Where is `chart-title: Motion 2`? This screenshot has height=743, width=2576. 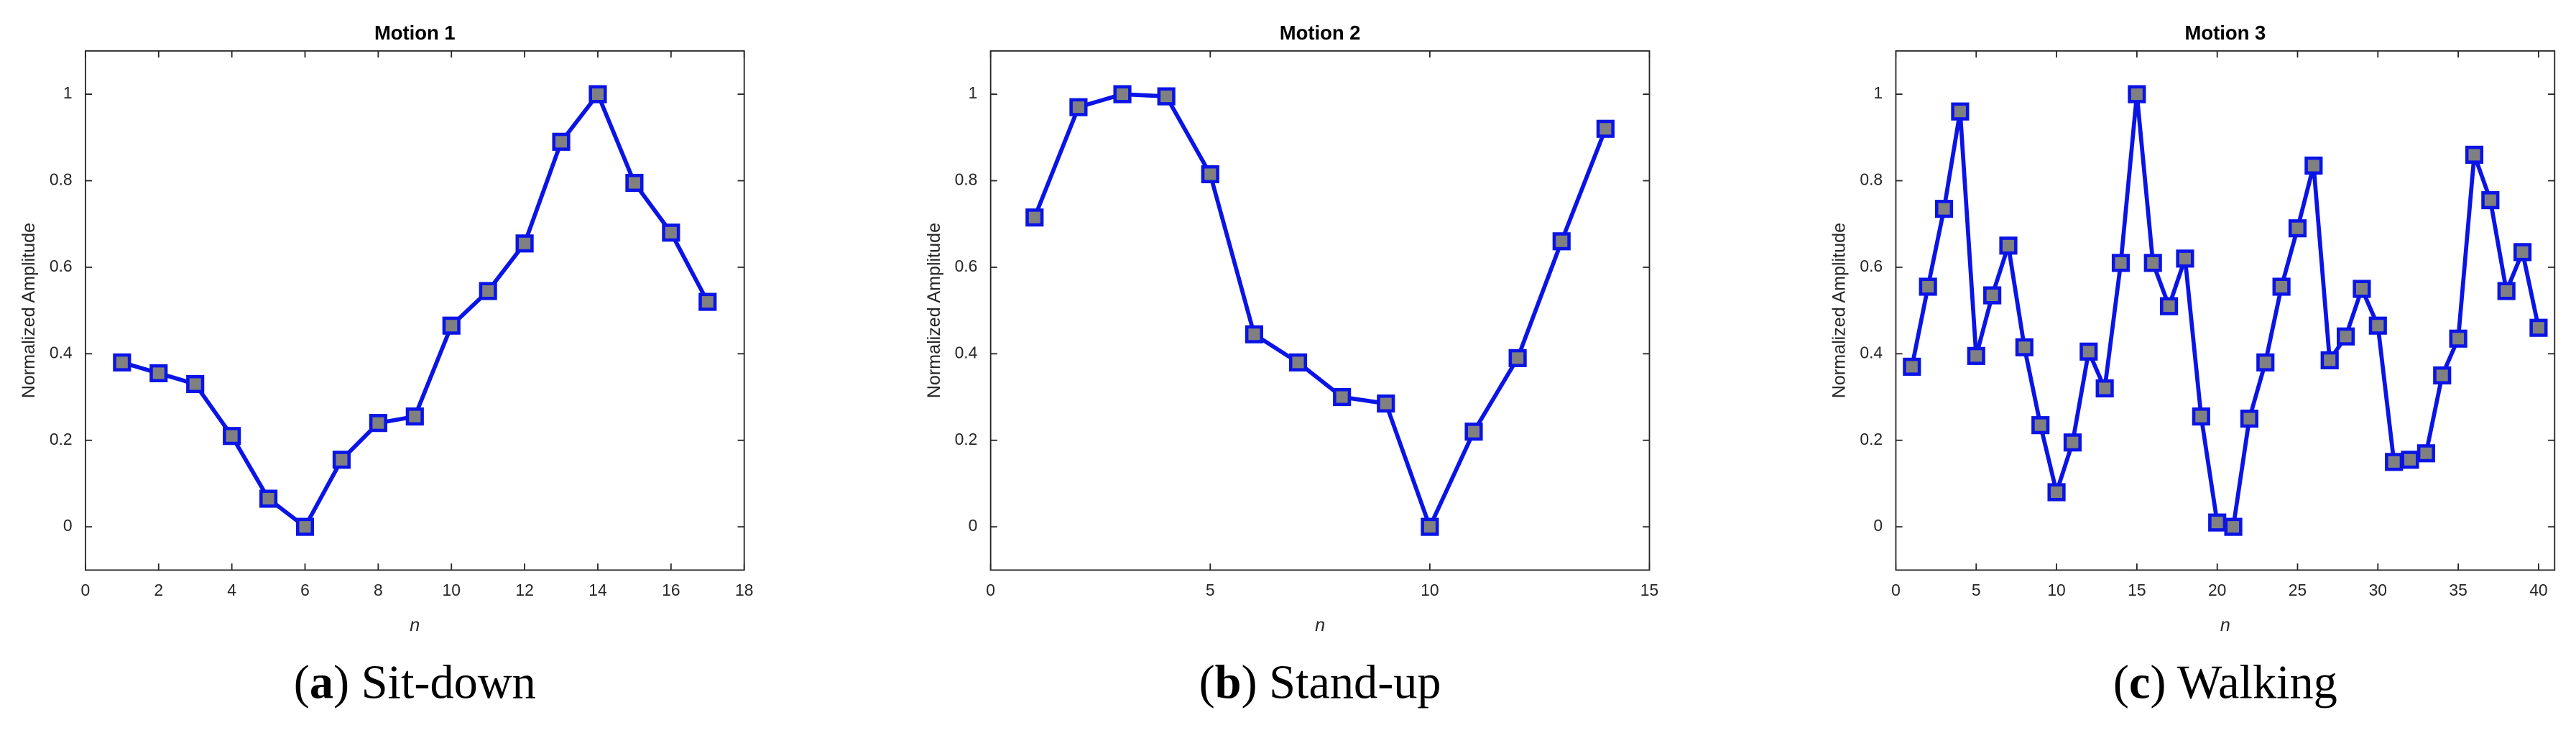 chart-title: Motion 2 is located at coordinates (1320, 33).